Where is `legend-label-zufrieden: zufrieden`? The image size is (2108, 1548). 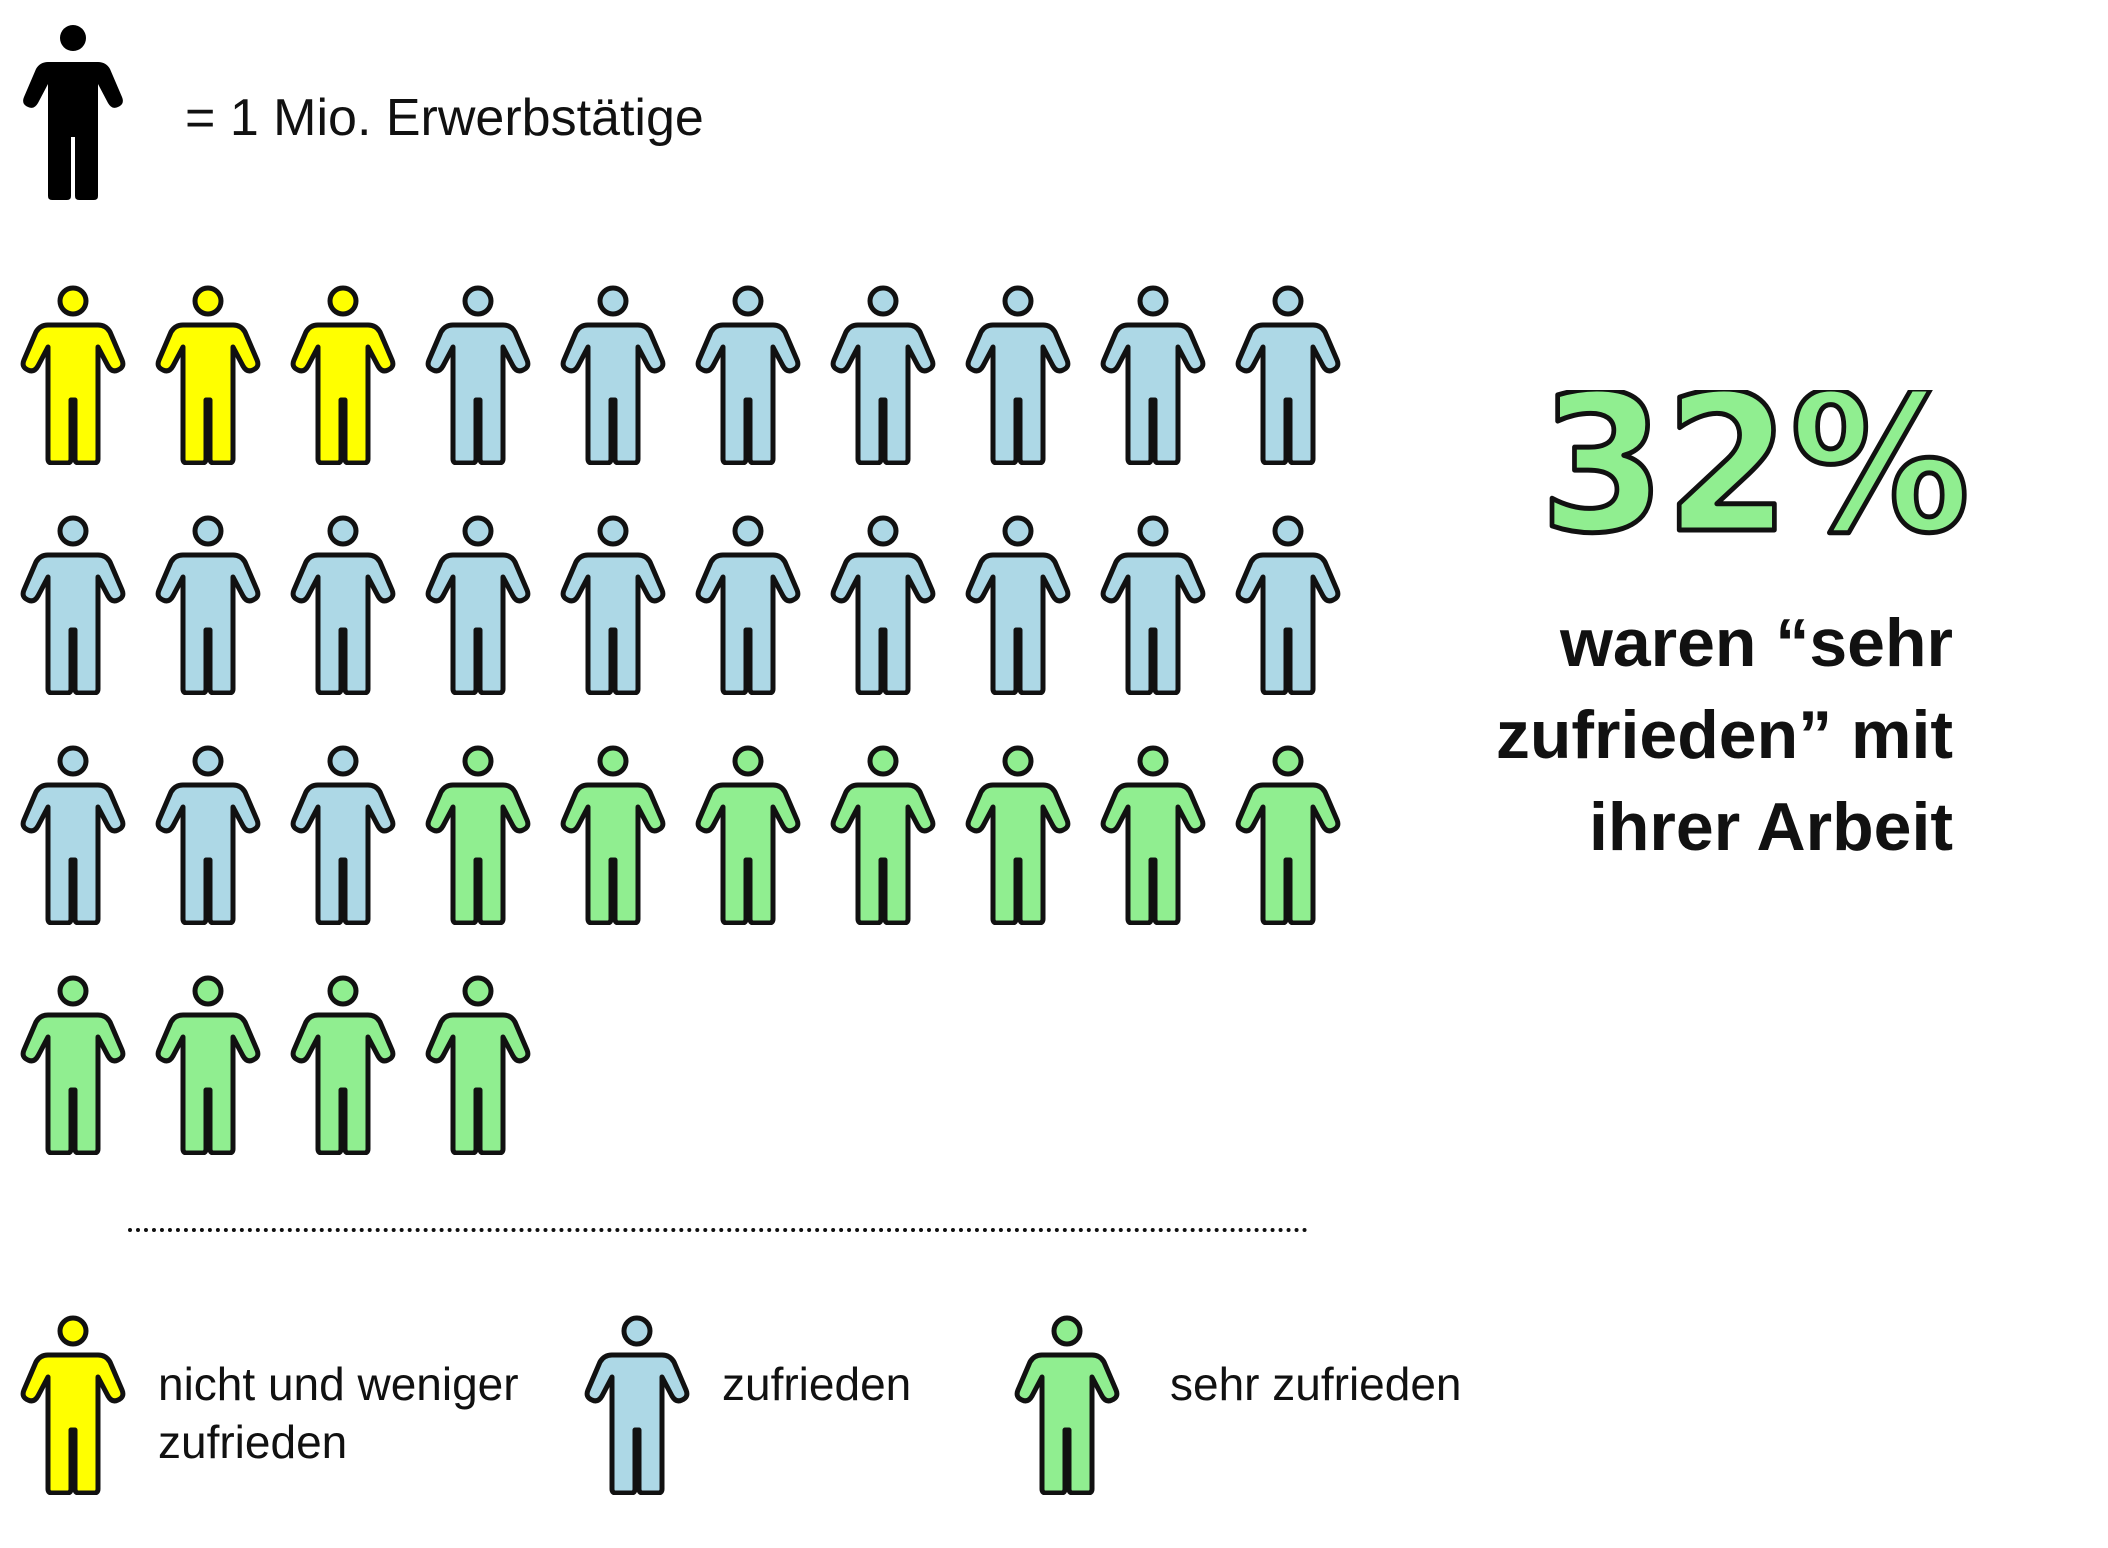
legend-label-zufrieden: zufrieden is located at coordinates (817, 1384).